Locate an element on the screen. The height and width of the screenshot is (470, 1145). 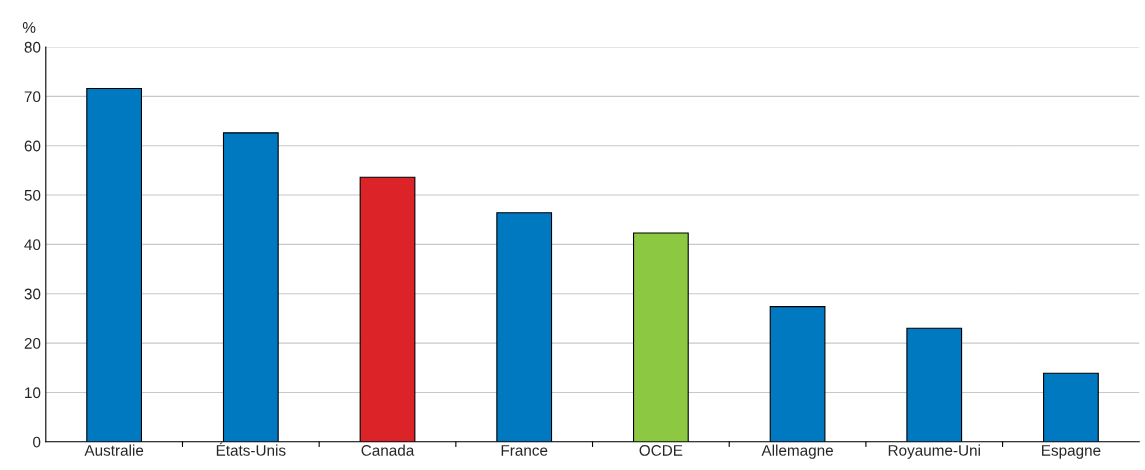
x-tick-label: États-Unis is located at coordinates (251, 449).